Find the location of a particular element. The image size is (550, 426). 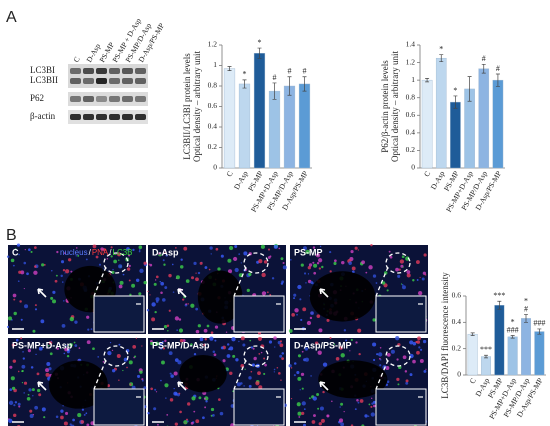

lumen is located at coordinates (220, 297).